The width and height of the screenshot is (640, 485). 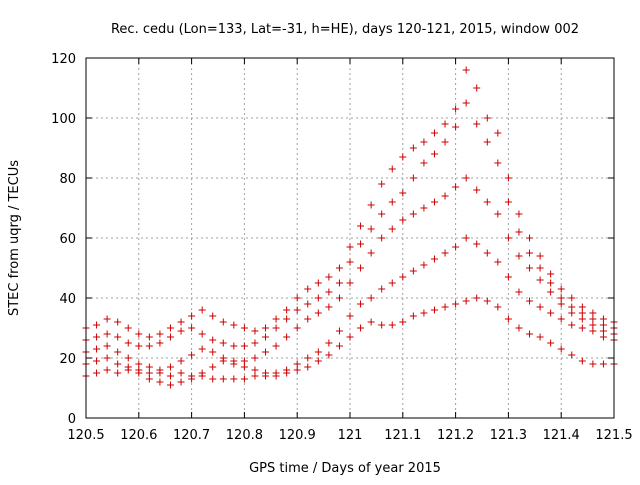 I want to click on x-tick-label: 120.7, so click(x=191, y=435).